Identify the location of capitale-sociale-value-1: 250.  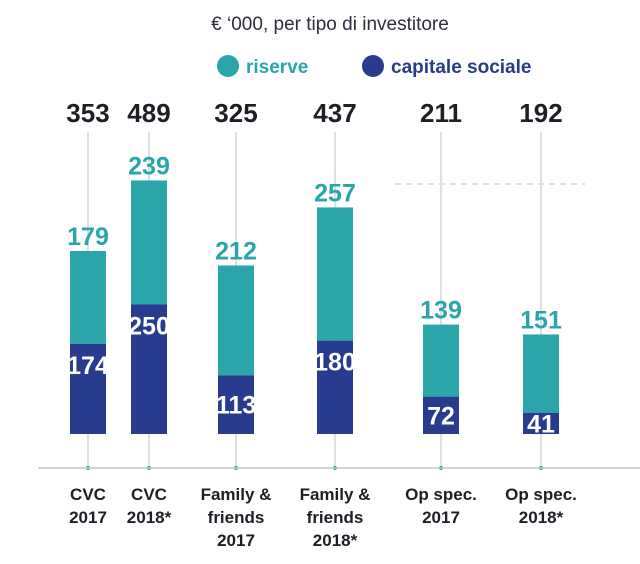
(149, 326).